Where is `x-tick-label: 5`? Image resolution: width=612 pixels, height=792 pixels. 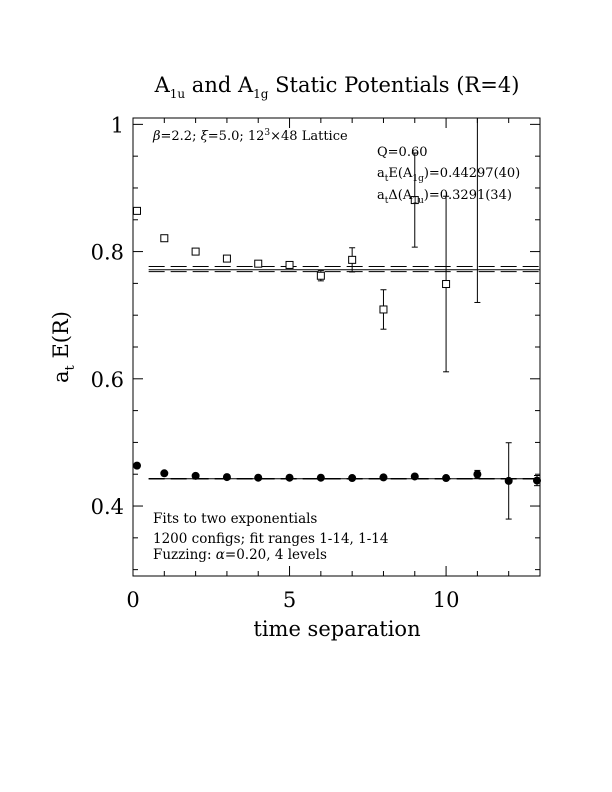
x-tick-label: 5 is located at coordinates (289, 600).